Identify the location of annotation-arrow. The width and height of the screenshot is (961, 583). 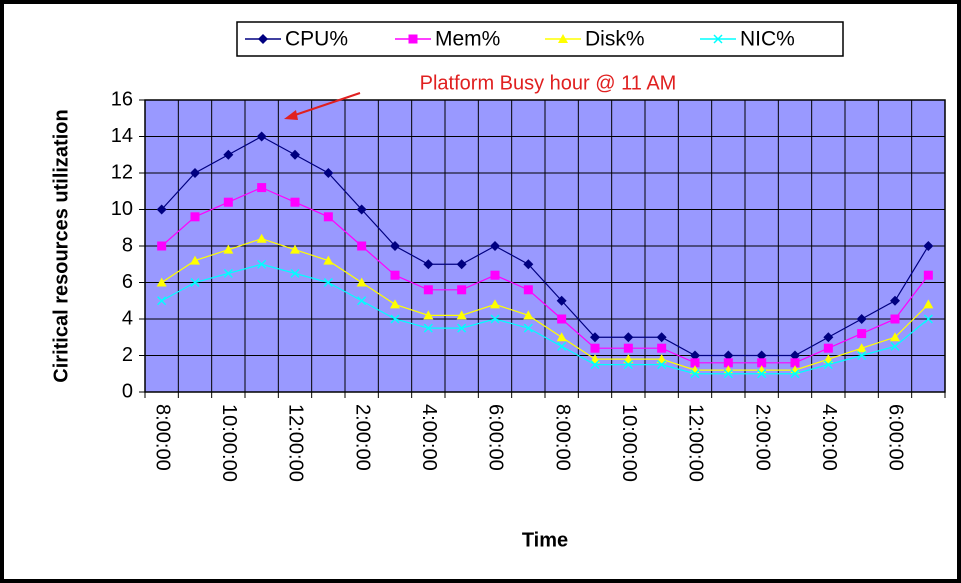
(326, 104).